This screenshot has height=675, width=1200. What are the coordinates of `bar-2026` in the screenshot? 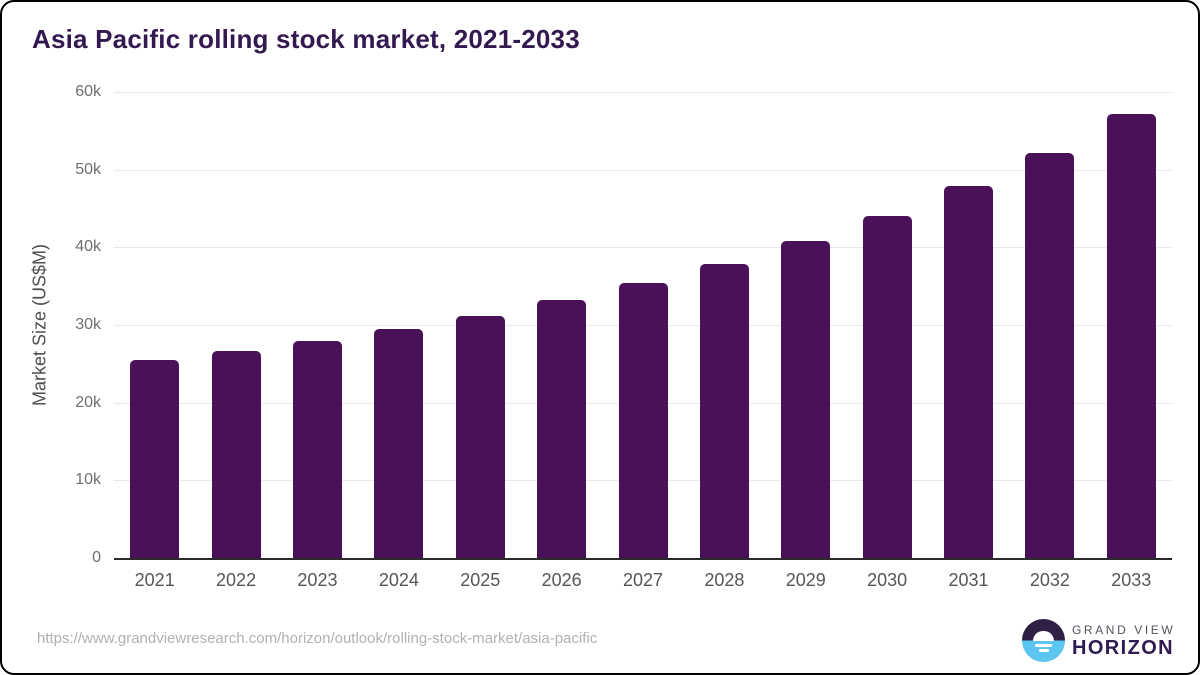 It's located at (562, 429).